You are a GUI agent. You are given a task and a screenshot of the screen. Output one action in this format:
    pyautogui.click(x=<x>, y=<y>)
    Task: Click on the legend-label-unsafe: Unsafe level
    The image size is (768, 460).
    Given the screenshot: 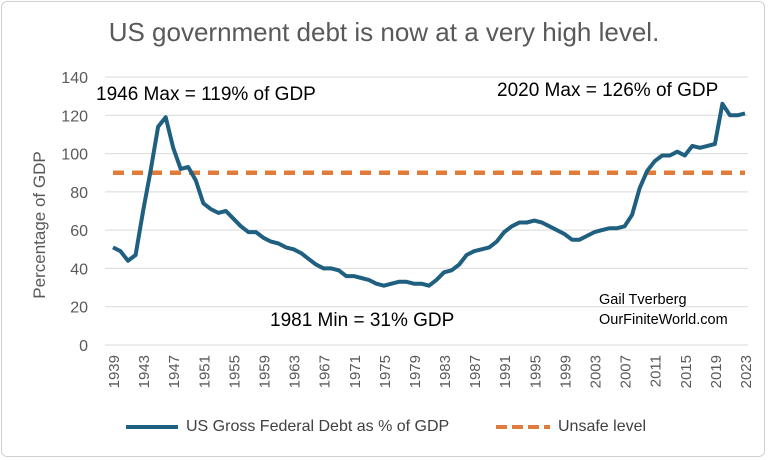 What is the action you would take?
    pyautogui.click(x=602, y=426)
    